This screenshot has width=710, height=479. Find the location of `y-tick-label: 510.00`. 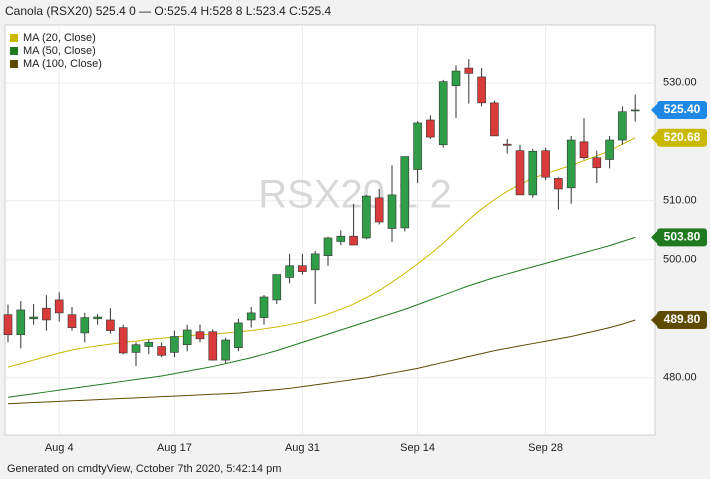

y-tick-label: 510.00 is located at coordinates (680, 201).